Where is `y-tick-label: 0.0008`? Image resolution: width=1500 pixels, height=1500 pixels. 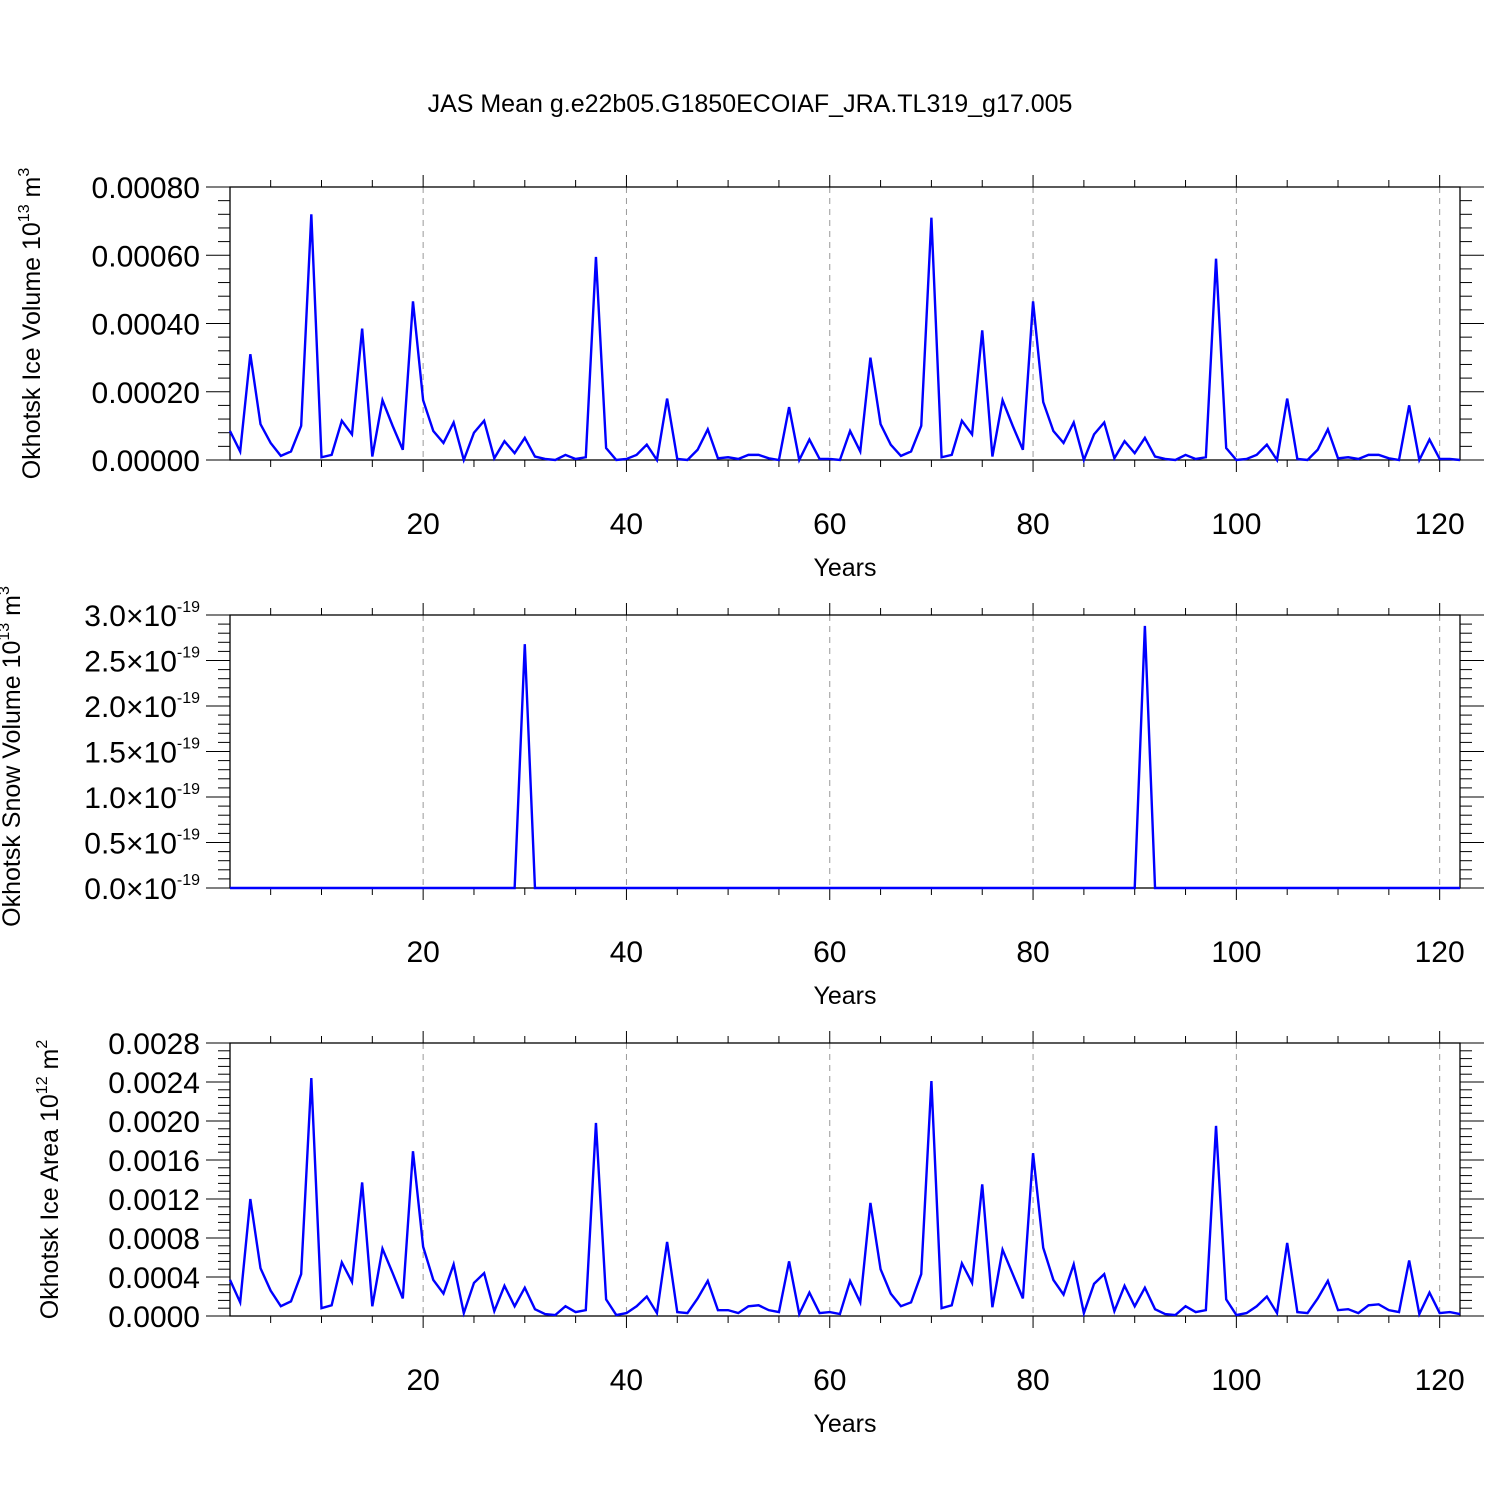
y-tick-label: 0.0008 is located at coordinates (154, 1239).